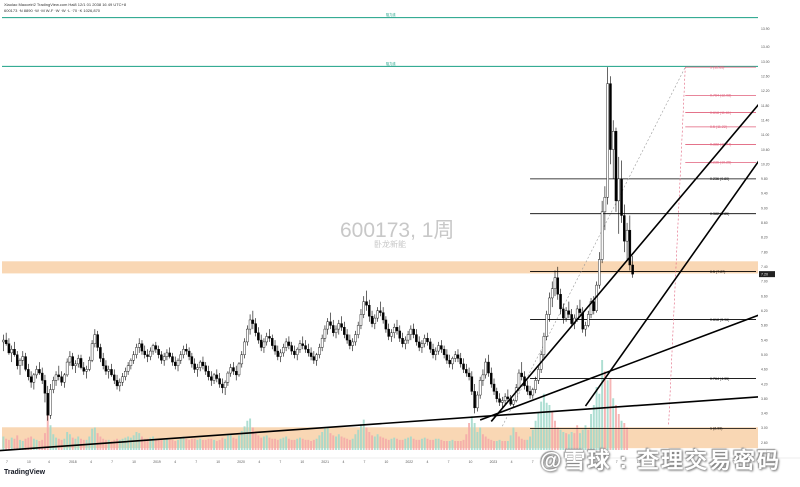 The image size is (800, 487). Describe the element at coordinates (764, 428) in the screenshot. I see `price-axis-tick: 3.00` at that location.